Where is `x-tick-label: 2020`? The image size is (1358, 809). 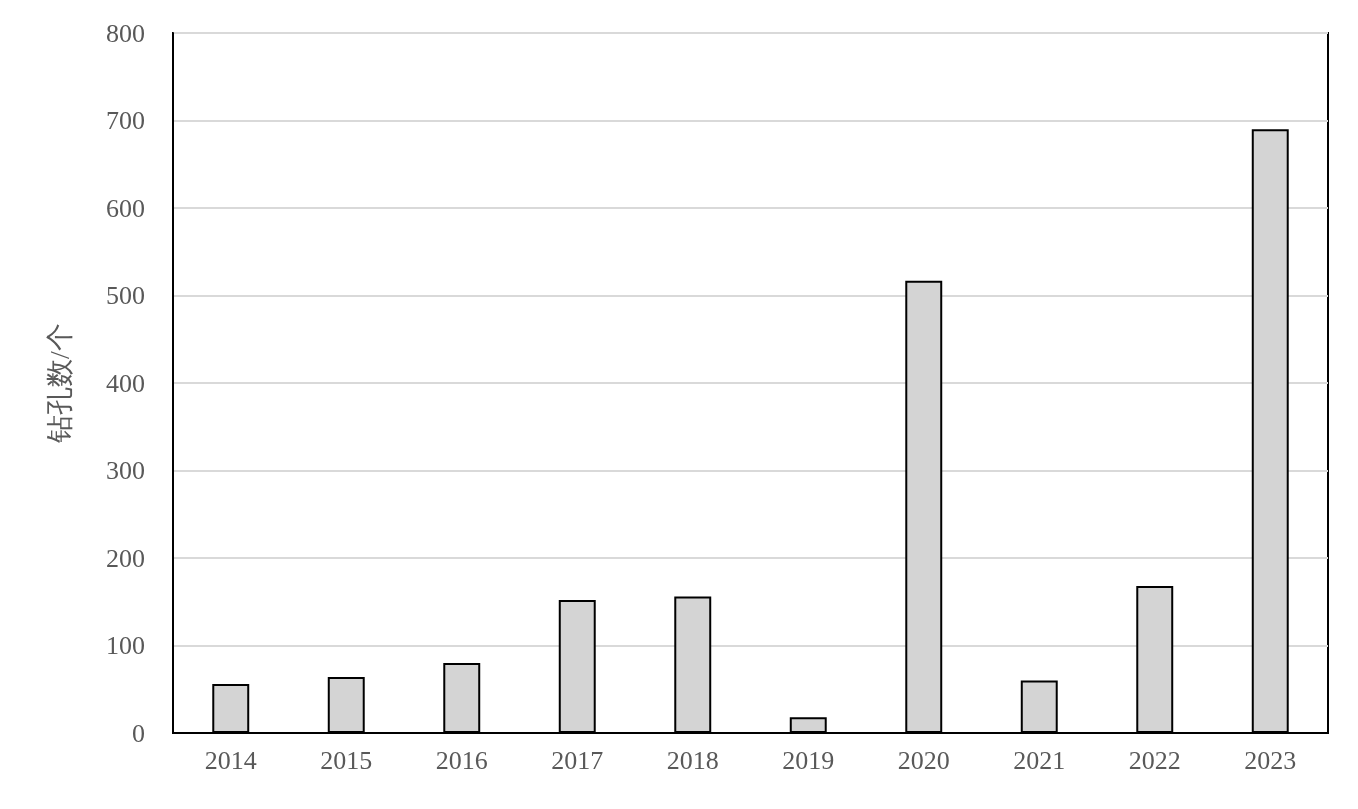
x-tick-label: 2020 is located at coordinates (923, 760).